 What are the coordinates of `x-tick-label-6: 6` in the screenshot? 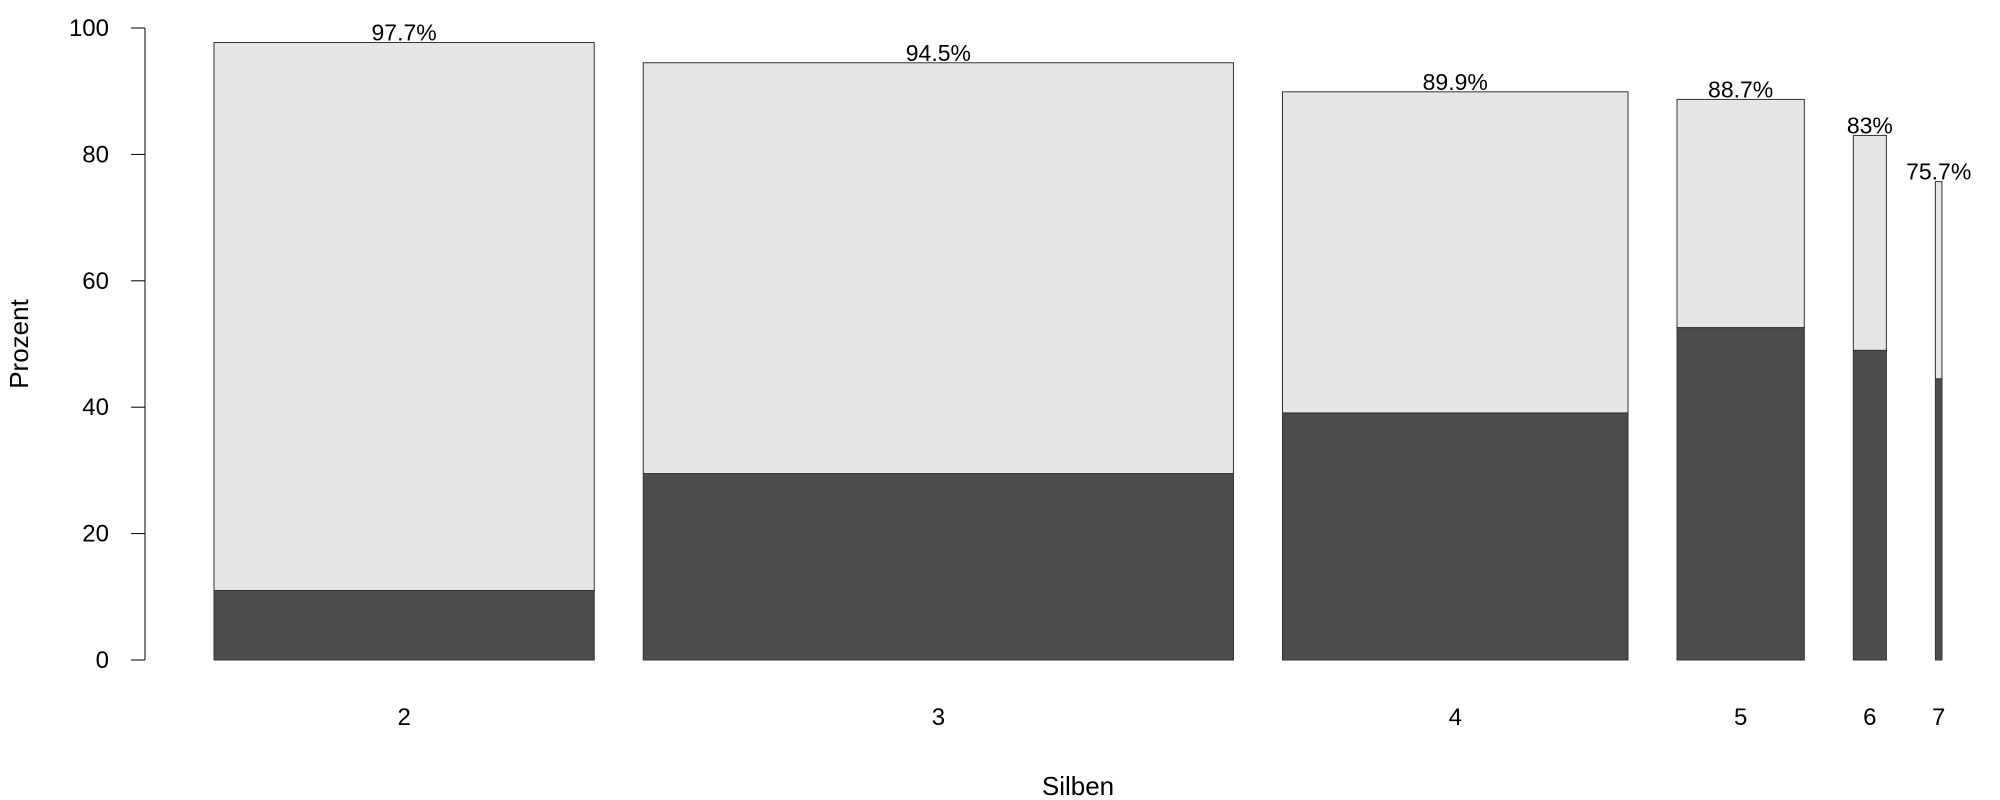 It's located at (1869, 717).